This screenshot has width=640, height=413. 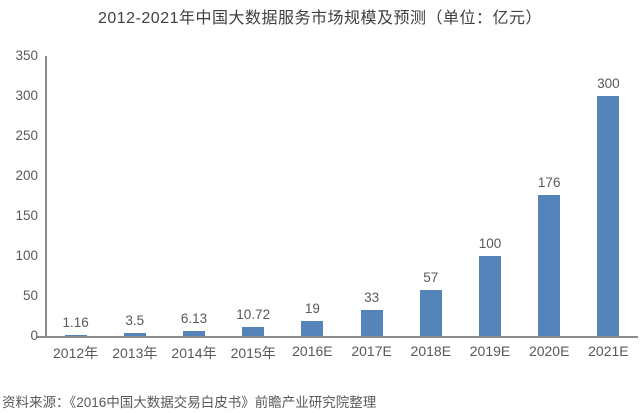 What do you see at coordinates (371, 322) in the screenshot?
I see `bar-2017E` at bounding box center [371, 322].